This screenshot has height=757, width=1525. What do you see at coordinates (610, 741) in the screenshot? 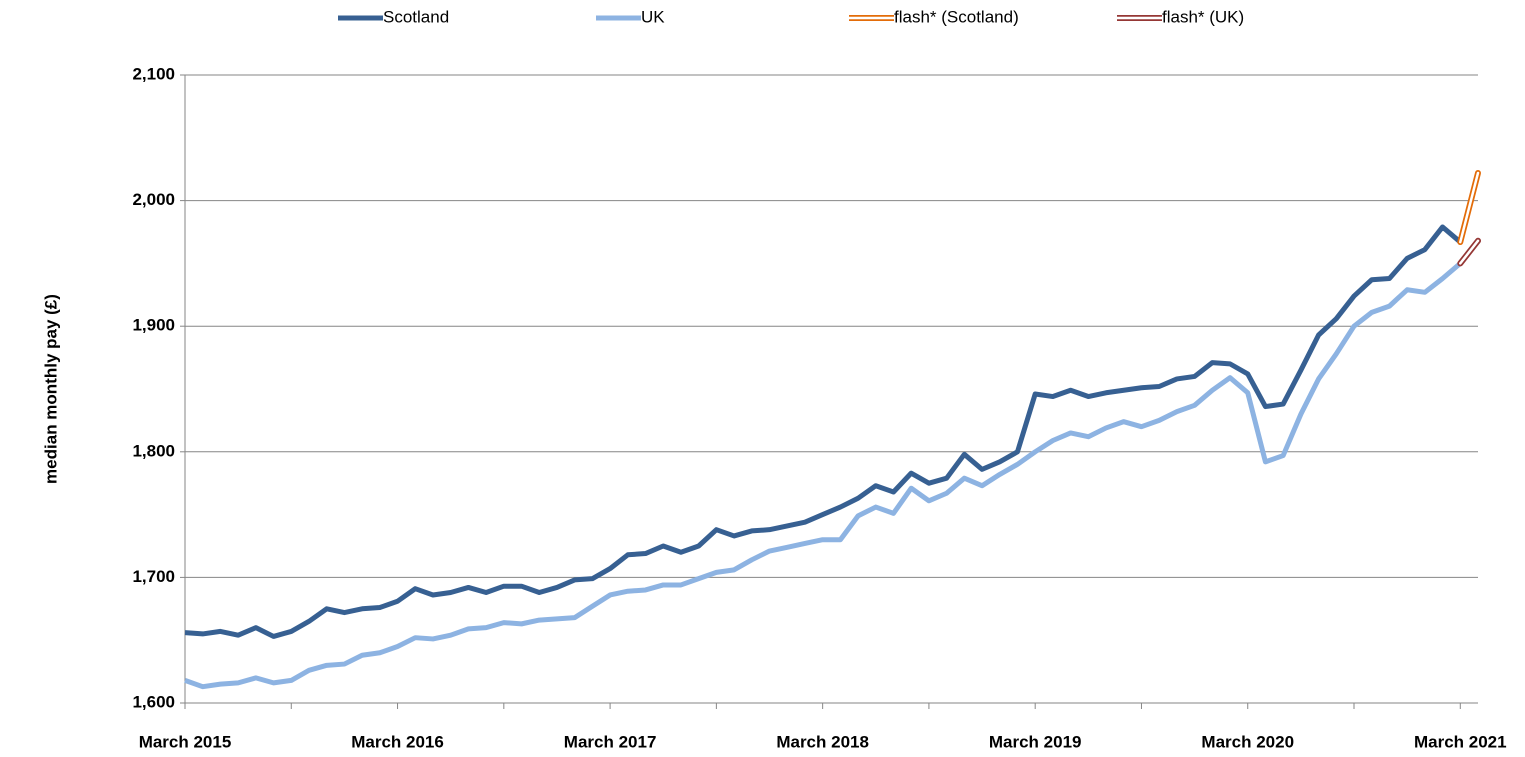
I see `x-tick-label: March 2017` at bounding box center [610, 741].